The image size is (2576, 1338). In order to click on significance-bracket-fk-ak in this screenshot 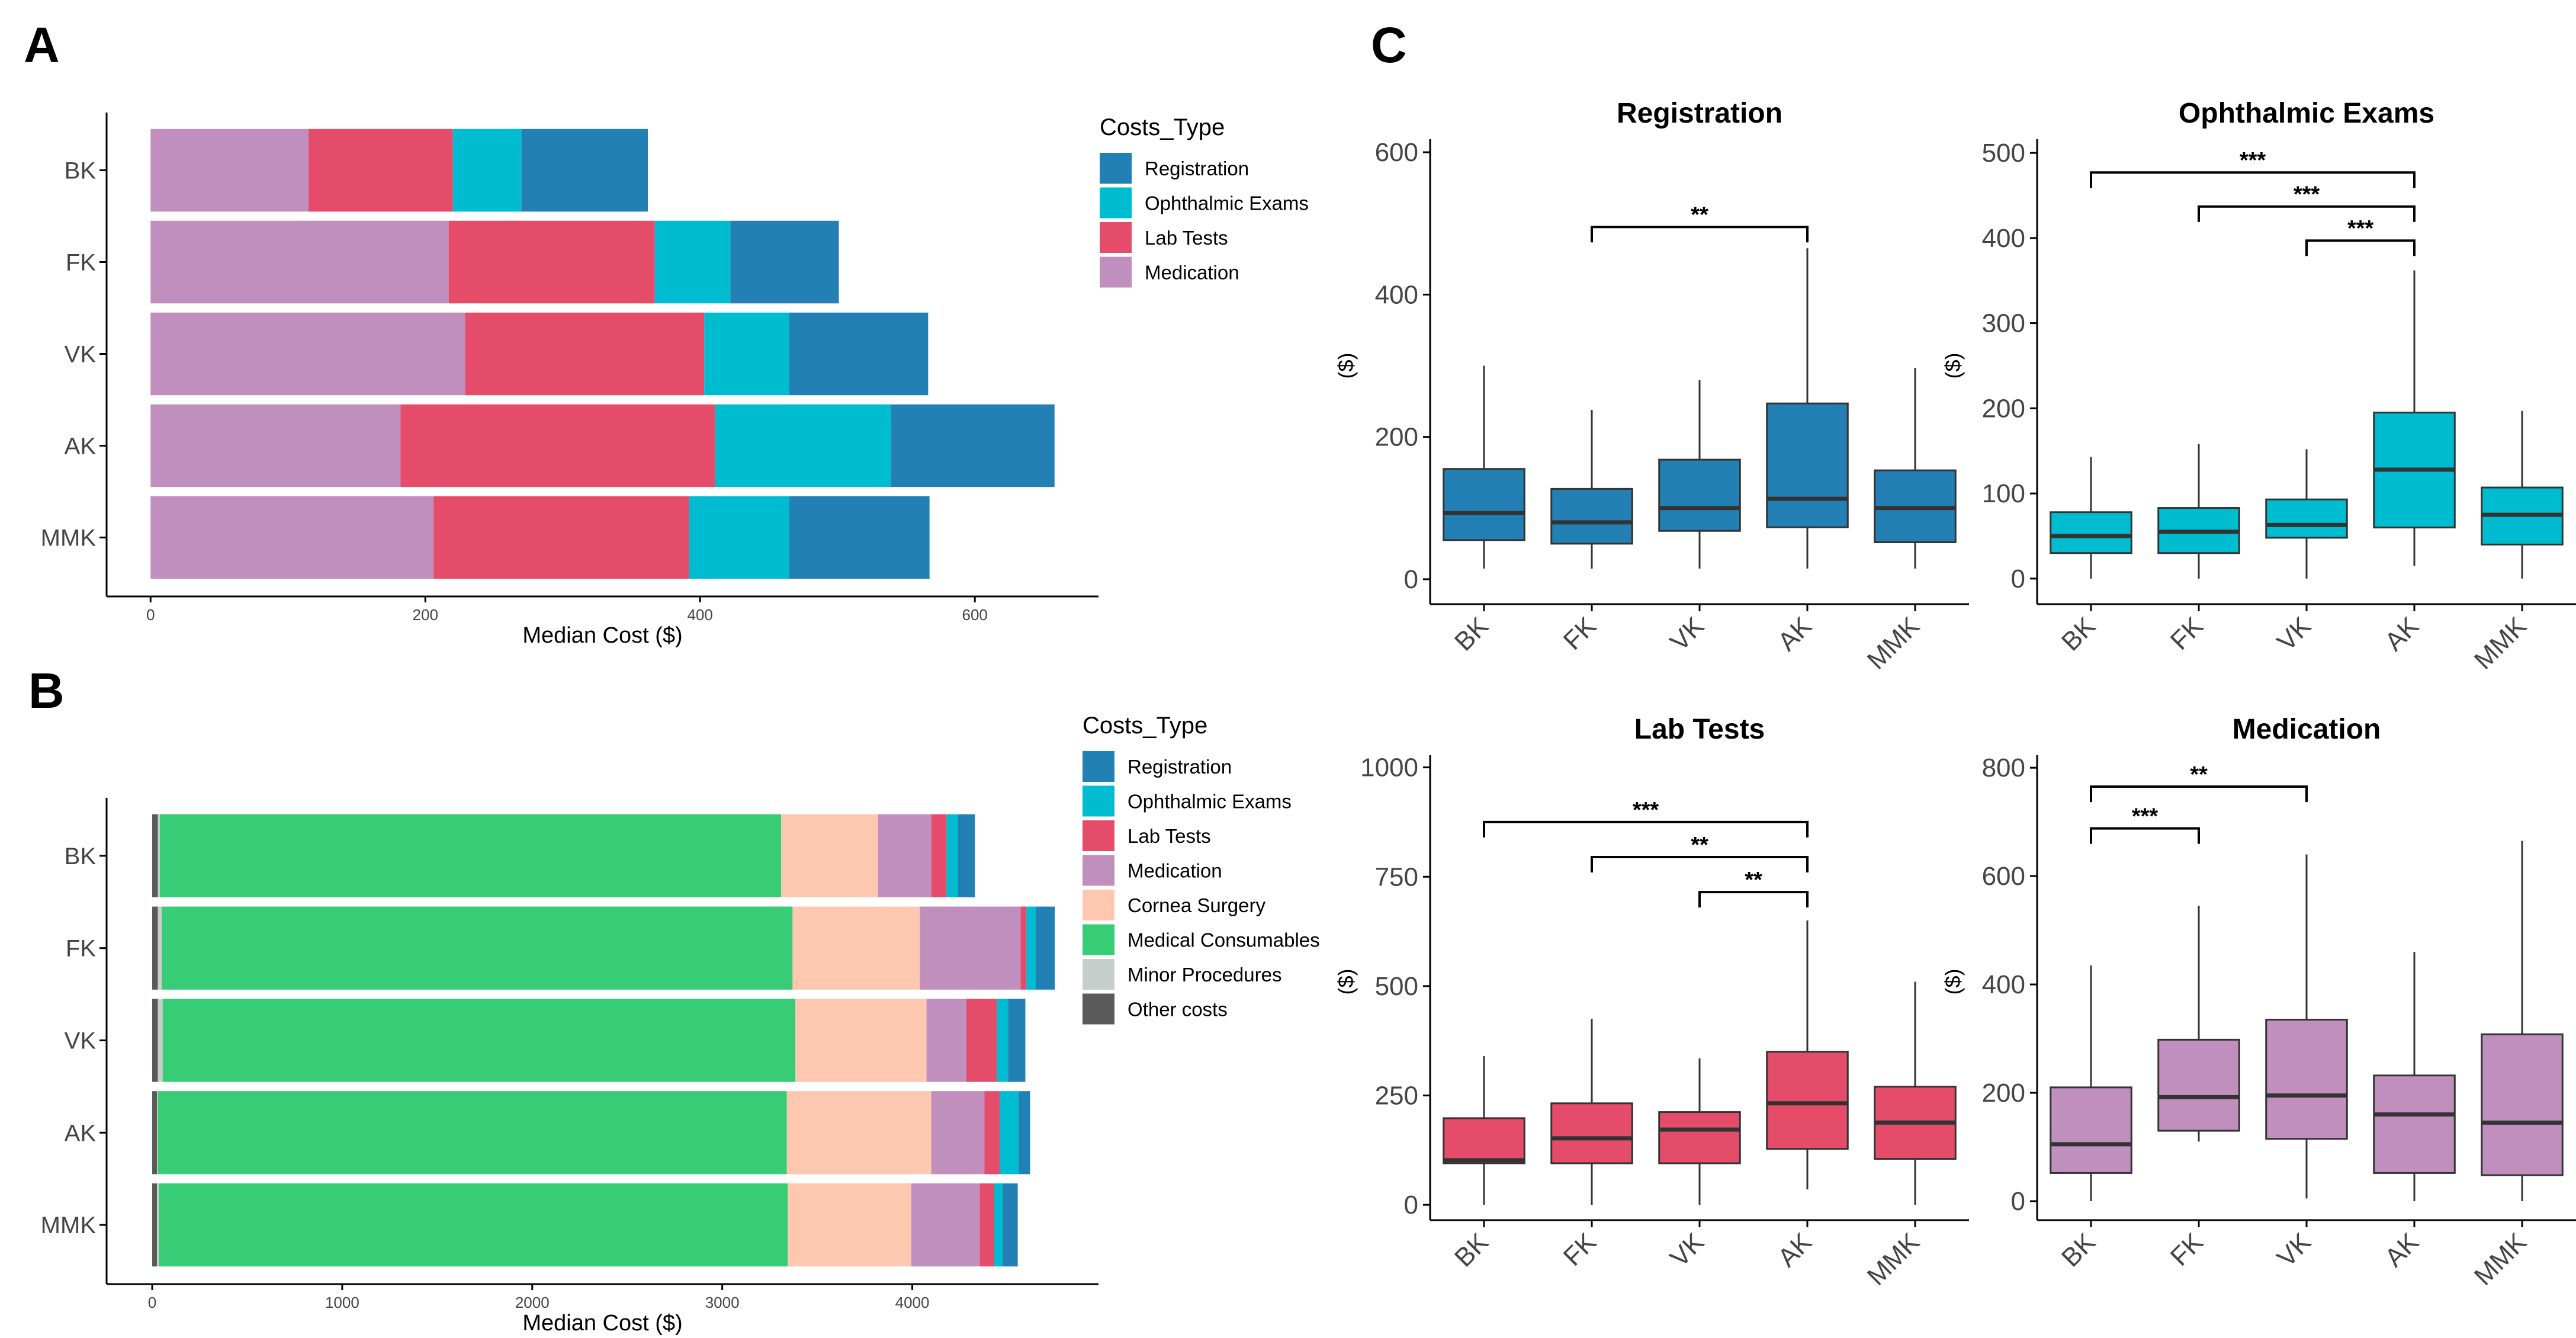, I will do `click(1700, 865)`.